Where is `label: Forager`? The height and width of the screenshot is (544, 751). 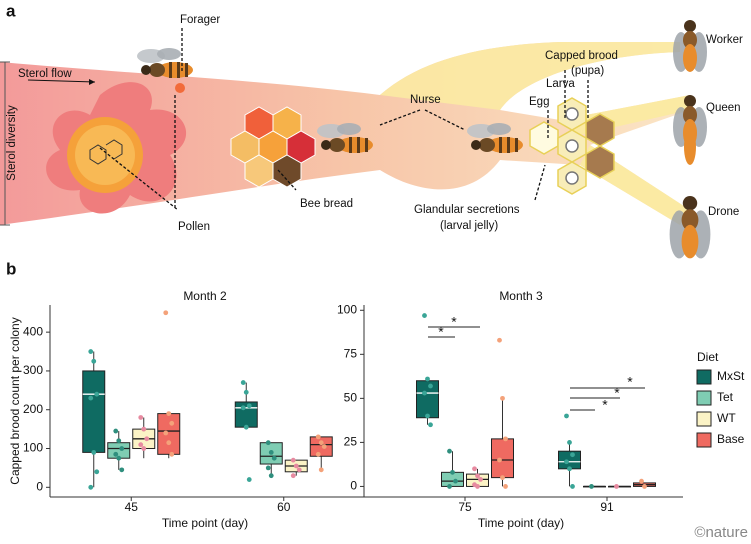
label: Forager is located at coordinates (200, 20).